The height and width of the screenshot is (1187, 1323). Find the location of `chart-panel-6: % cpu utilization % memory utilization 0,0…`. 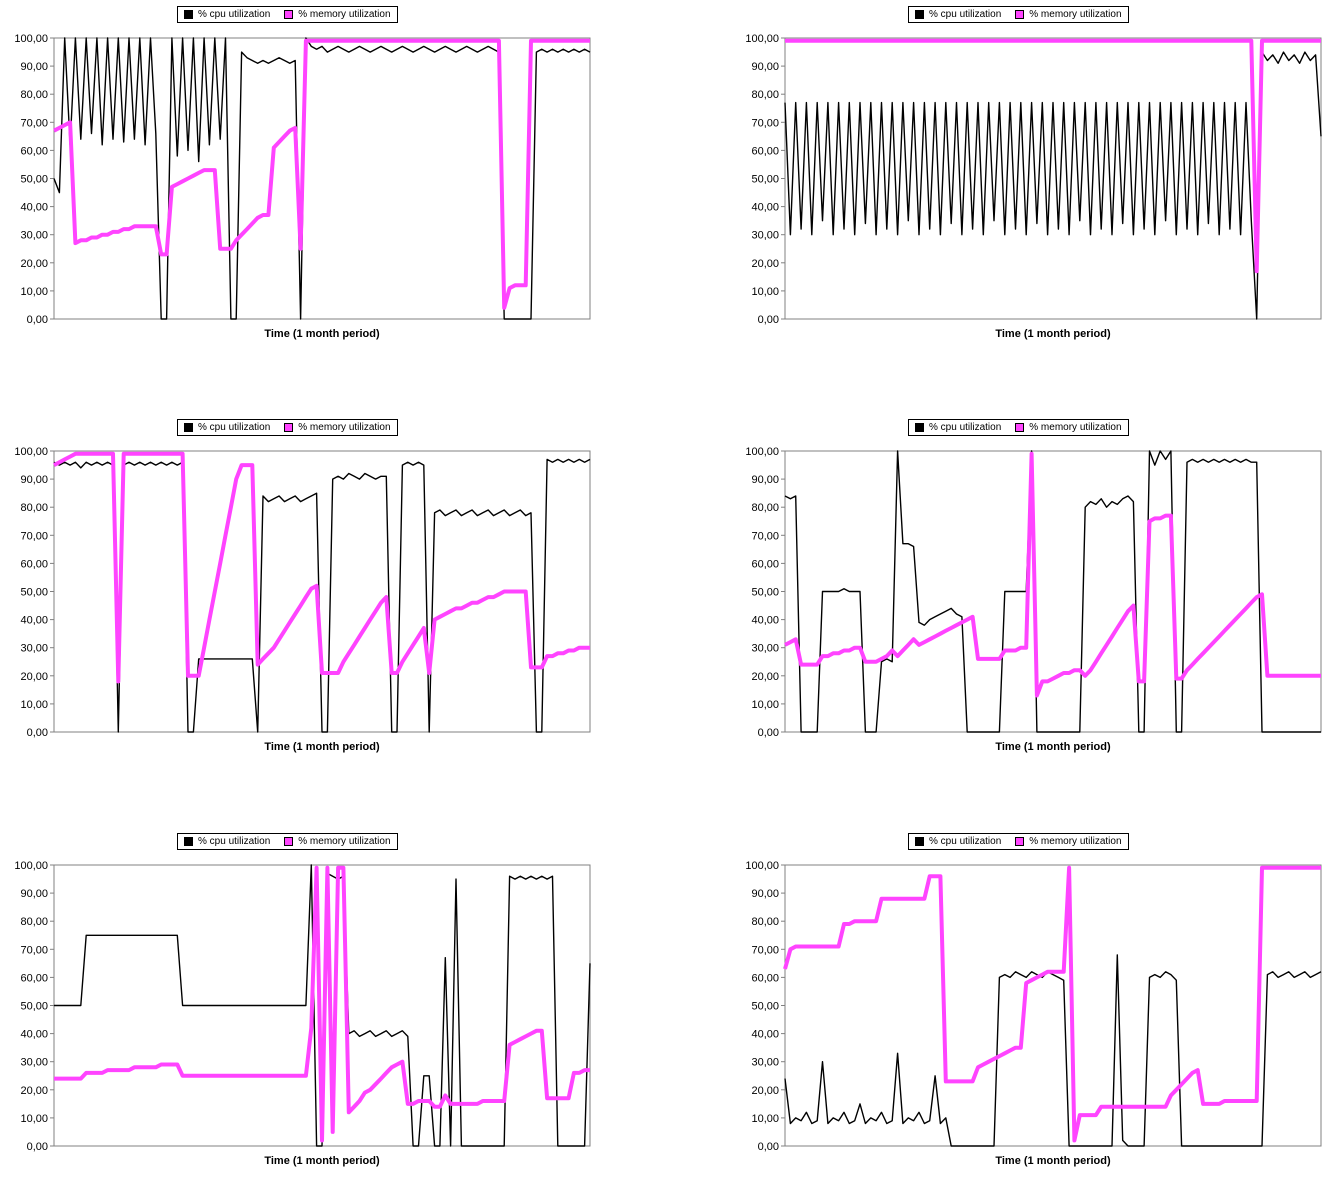

chart-panel-6: % cpu utilization % memory utilization 0,0… is located at coordinates (1027, 1007).